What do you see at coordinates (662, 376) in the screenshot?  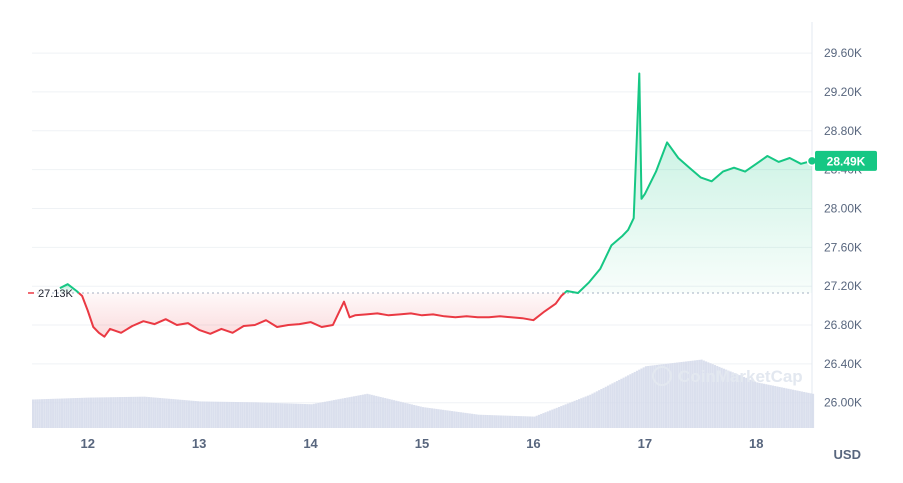 I see `coinmarketcap-logo-icon` at bounding box center [662, 376].